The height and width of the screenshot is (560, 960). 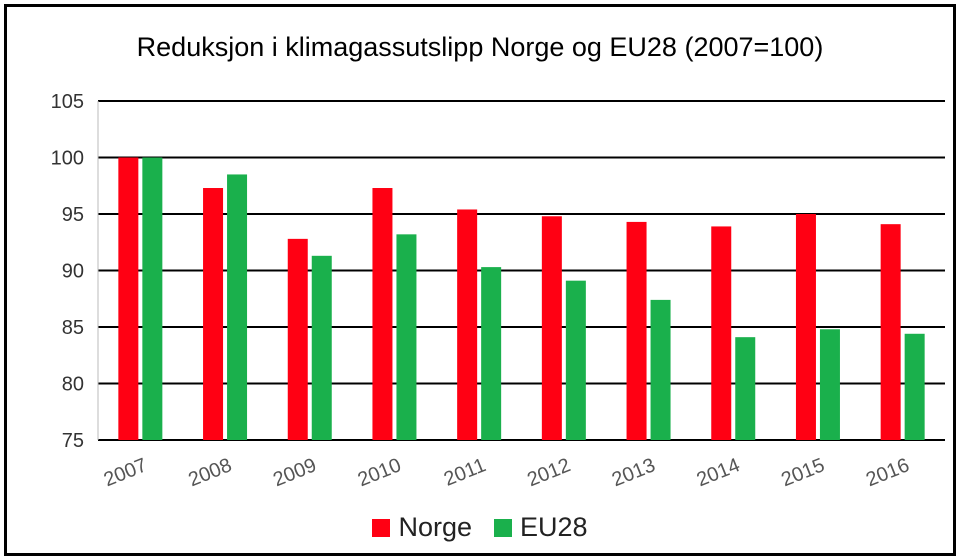 What do you see at coordinates (295, 472) in the screenshot?
I see `x-tick-label: 2009` at bounding box center [295, 472].